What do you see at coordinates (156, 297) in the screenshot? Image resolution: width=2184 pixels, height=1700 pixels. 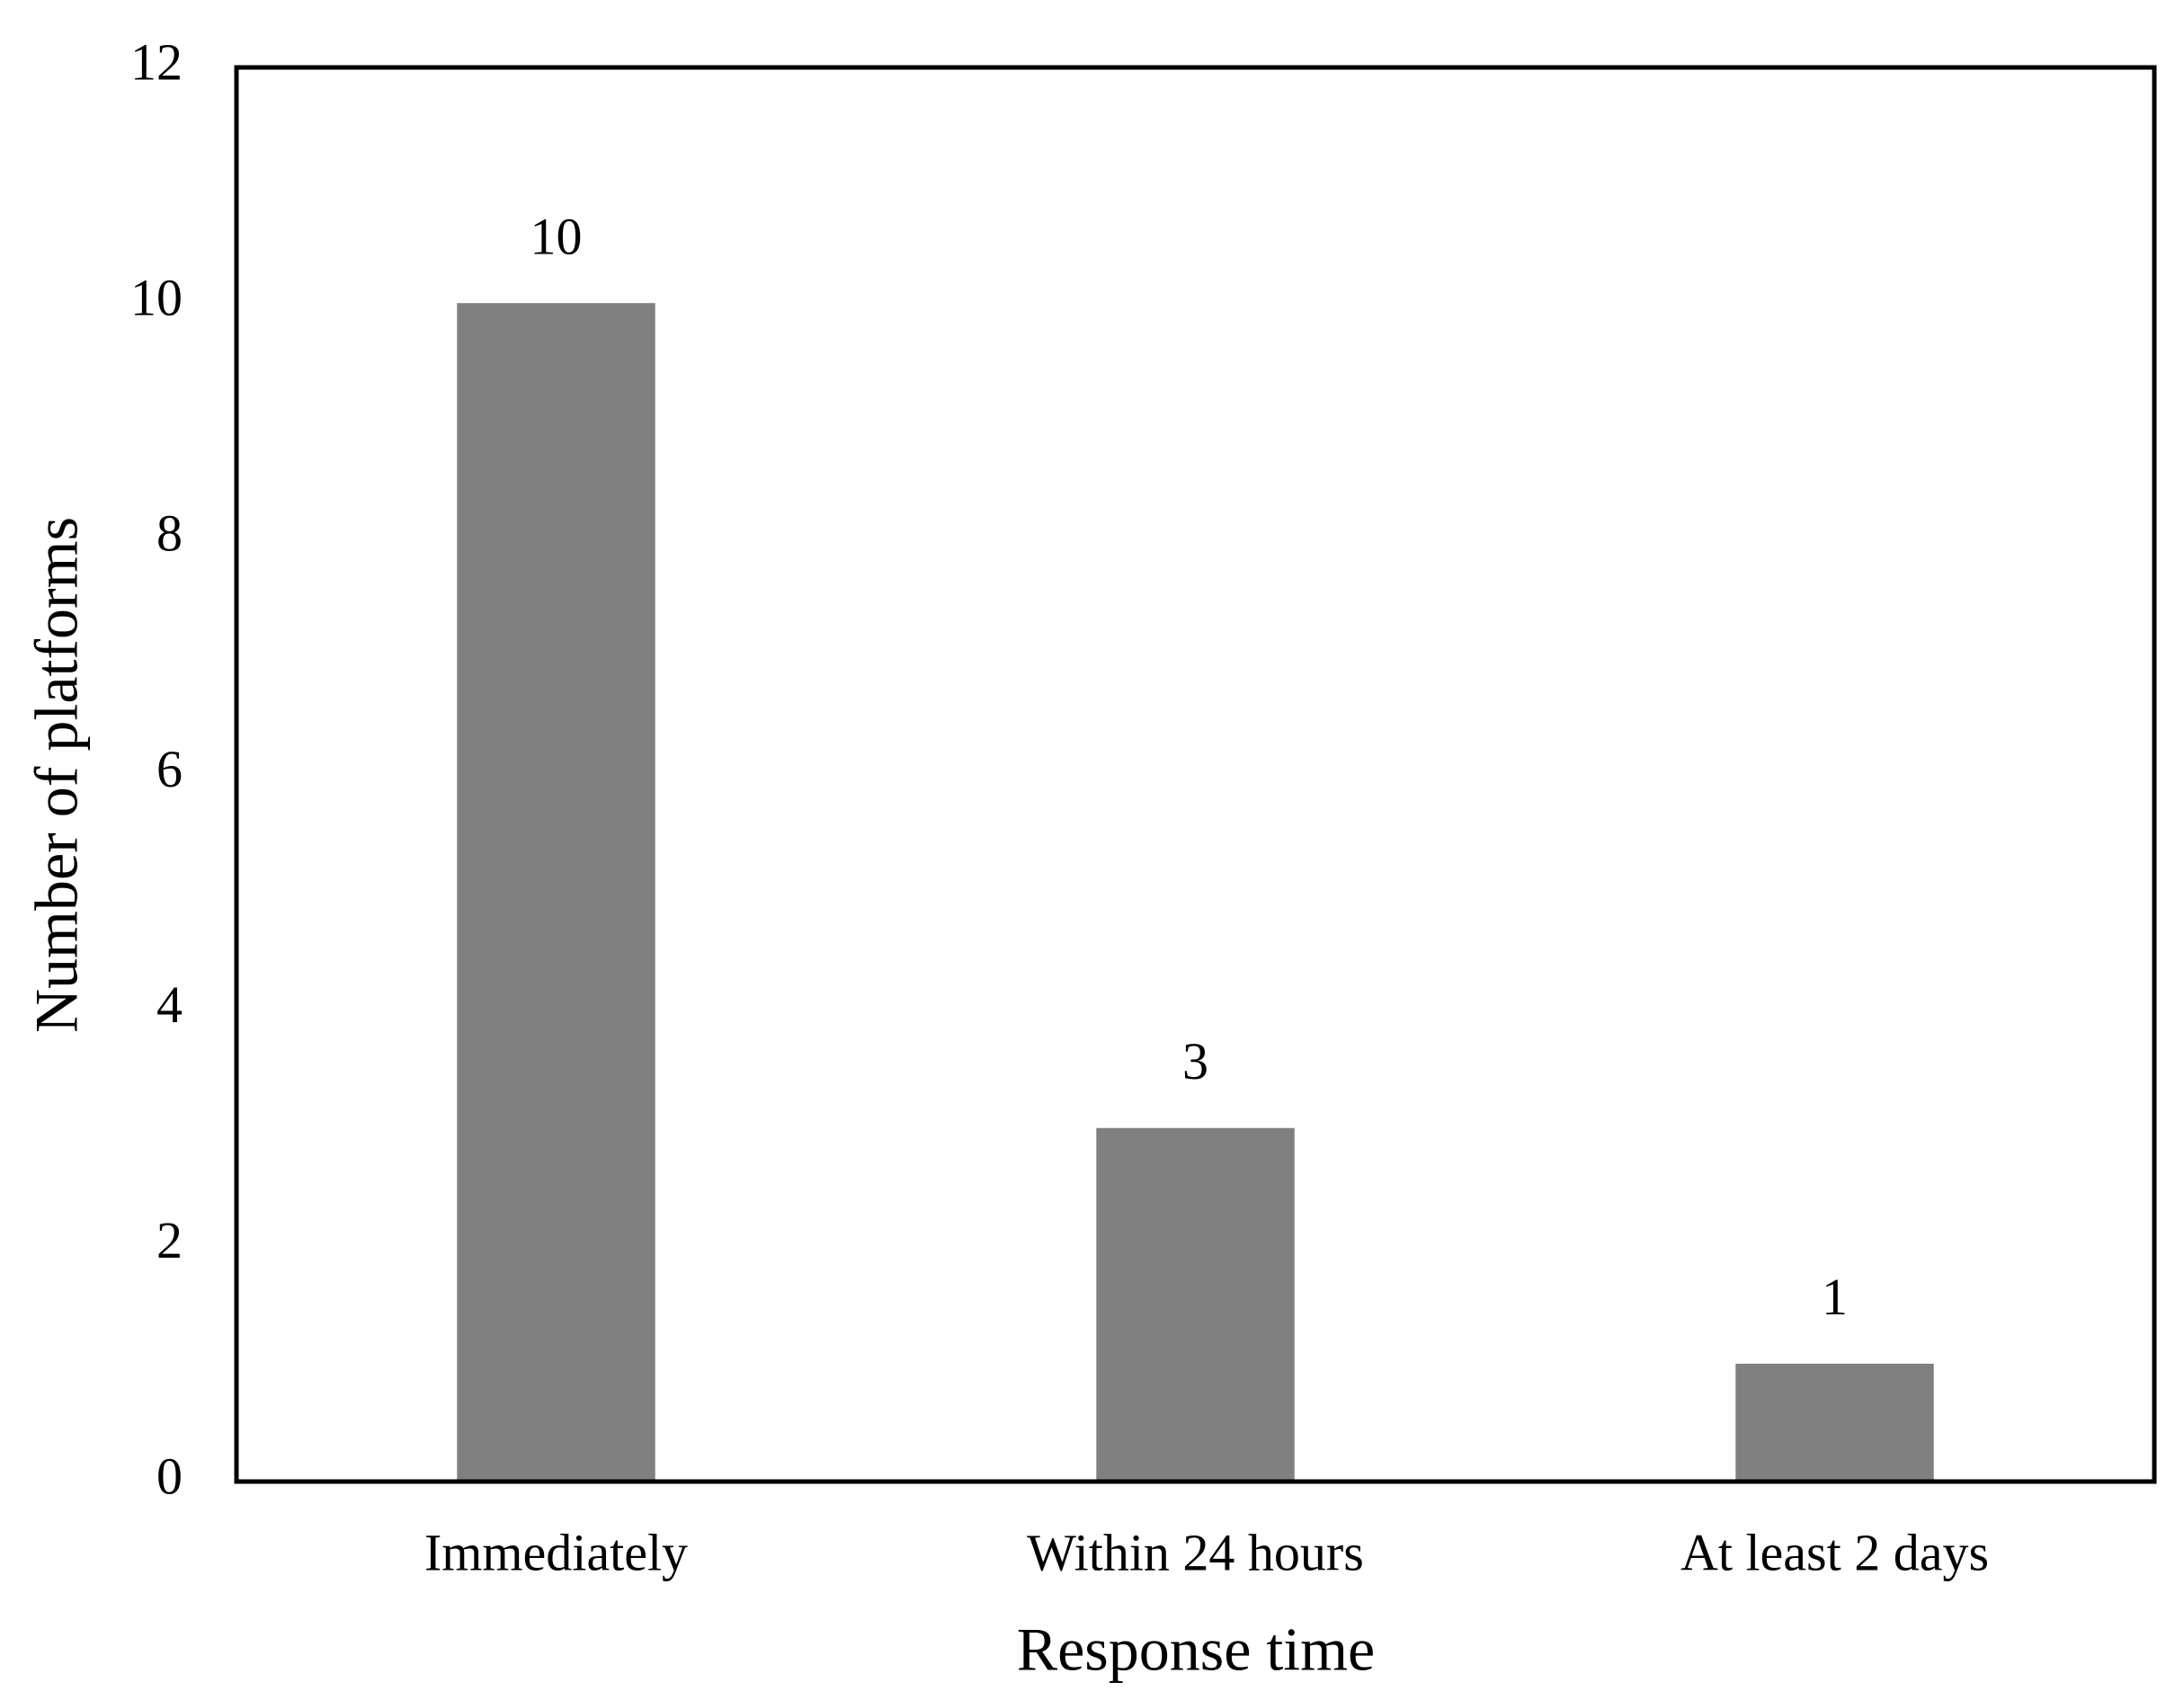 I see `y-tick-label: 10` at bounding box center [156, 297].